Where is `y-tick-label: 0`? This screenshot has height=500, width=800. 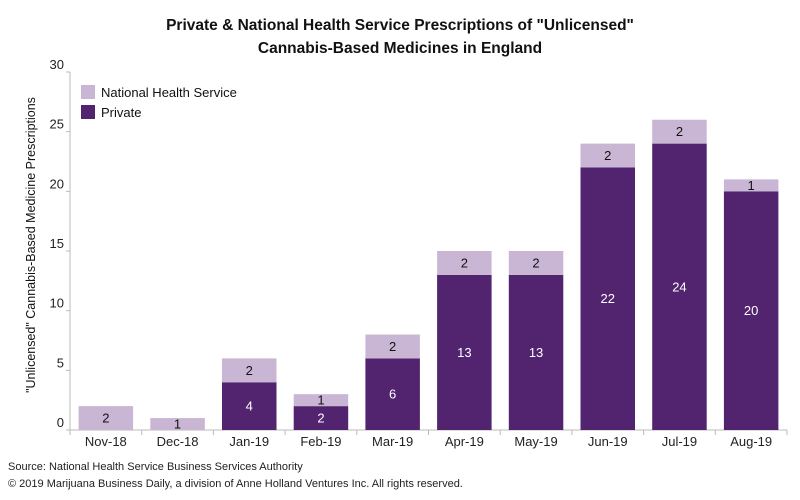
y-tick-label: 0 is located at coordinates (60, 422).